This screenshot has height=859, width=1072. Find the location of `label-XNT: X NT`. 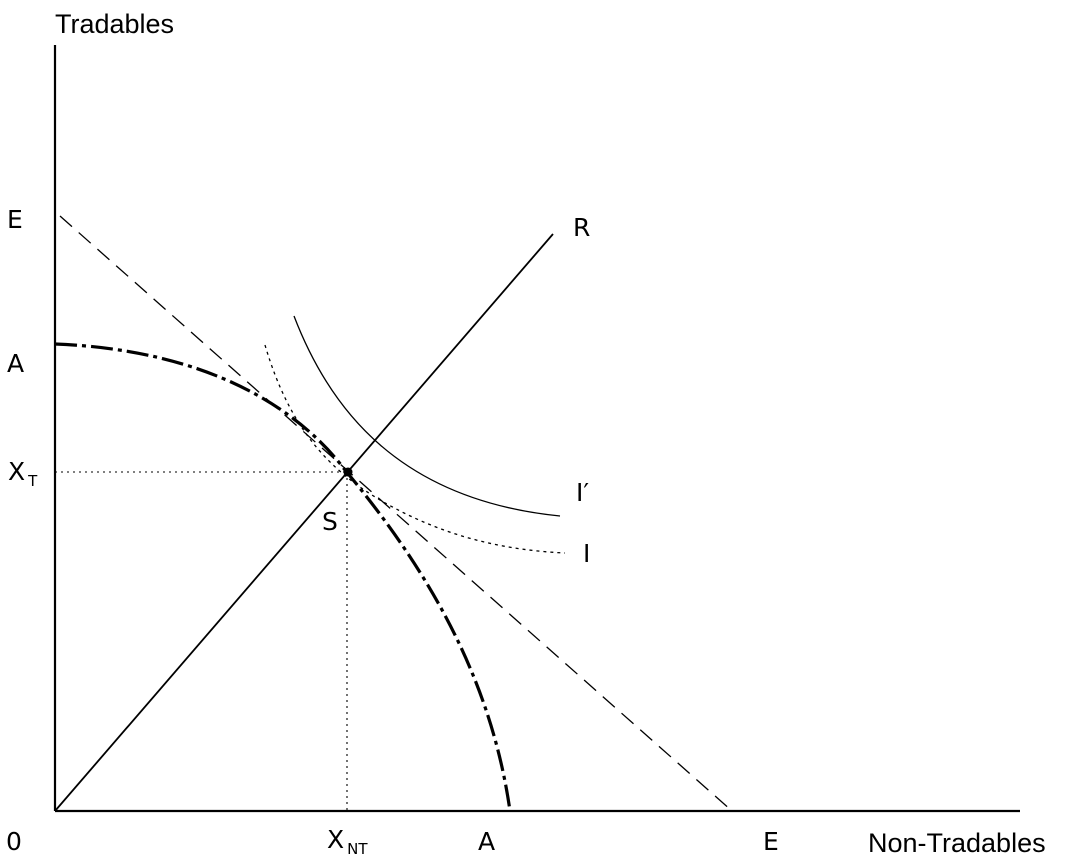

label-XNT: X NT is located at coordinates (347, 841).